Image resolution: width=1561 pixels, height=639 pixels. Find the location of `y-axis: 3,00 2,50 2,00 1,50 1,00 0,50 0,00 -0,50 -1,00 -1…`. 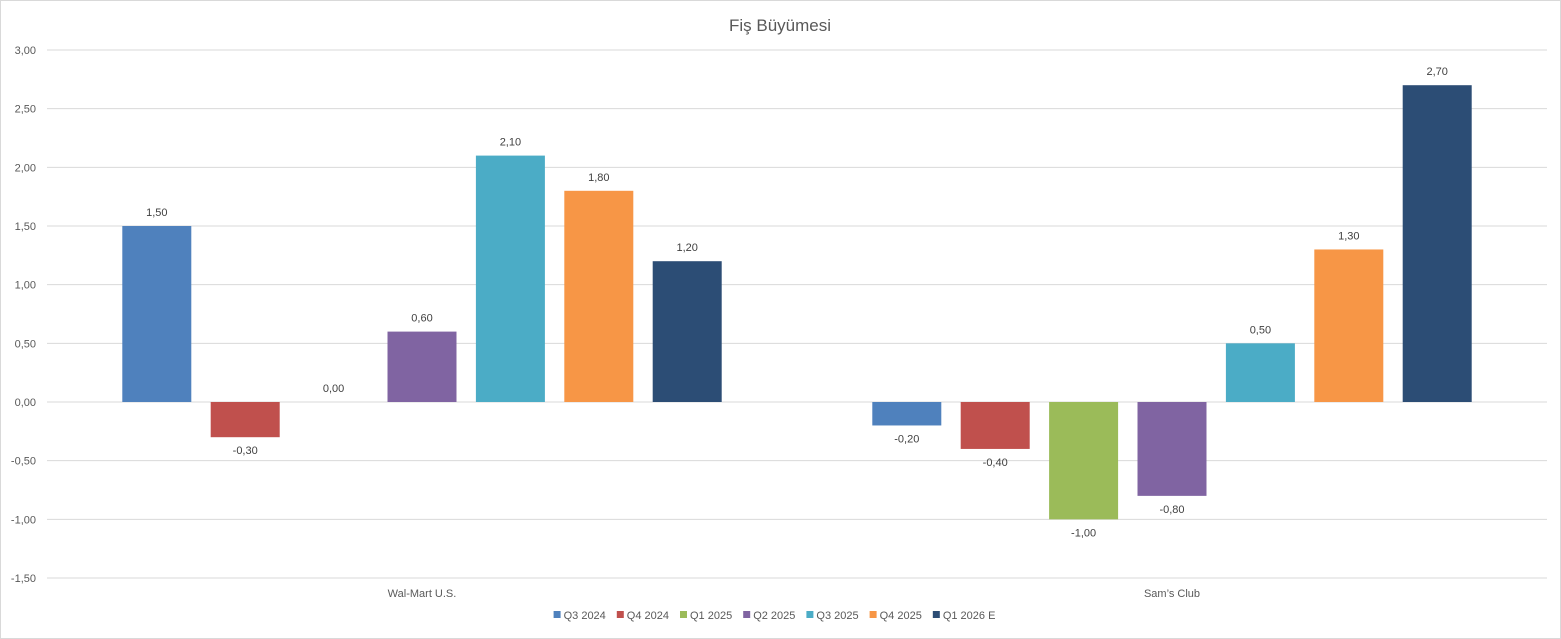

y-axis: 3,00 2,50 2,00 1,50 1,00 0,50 0,00 -0,50 -1,00 -1… is located at coordinates (23, 315).